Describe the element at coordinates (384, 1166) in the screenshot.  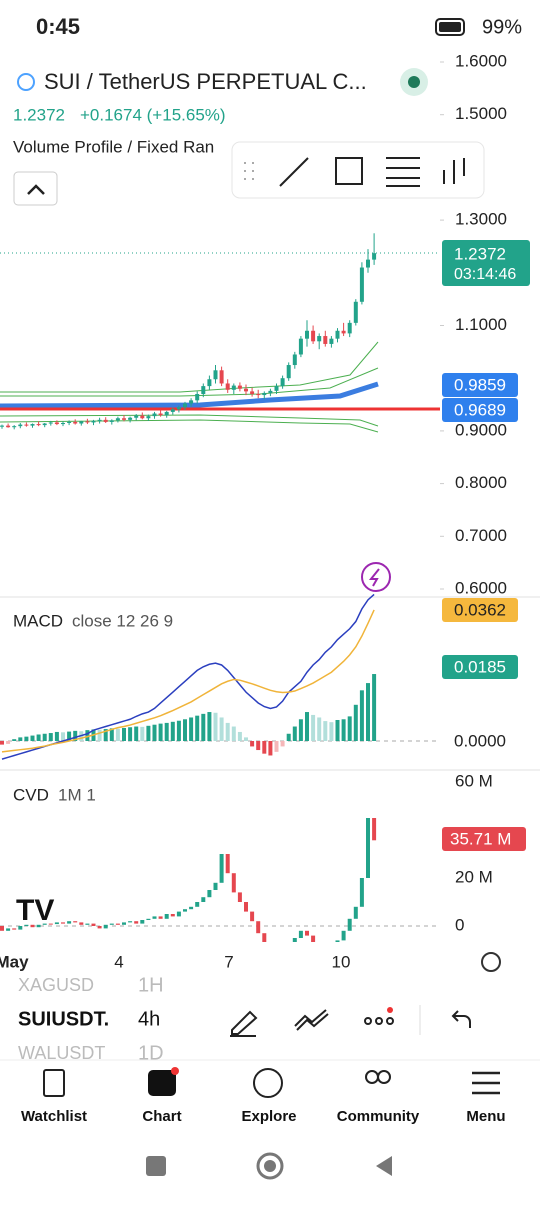
I see `nav-back` at that location.